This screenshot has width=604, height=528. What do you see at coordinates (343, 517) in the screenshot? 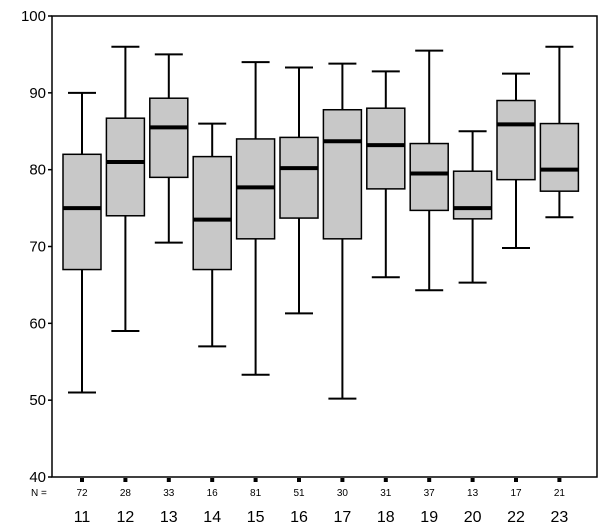
I see `x-category-label: 17` at bounding box center [343, 517].